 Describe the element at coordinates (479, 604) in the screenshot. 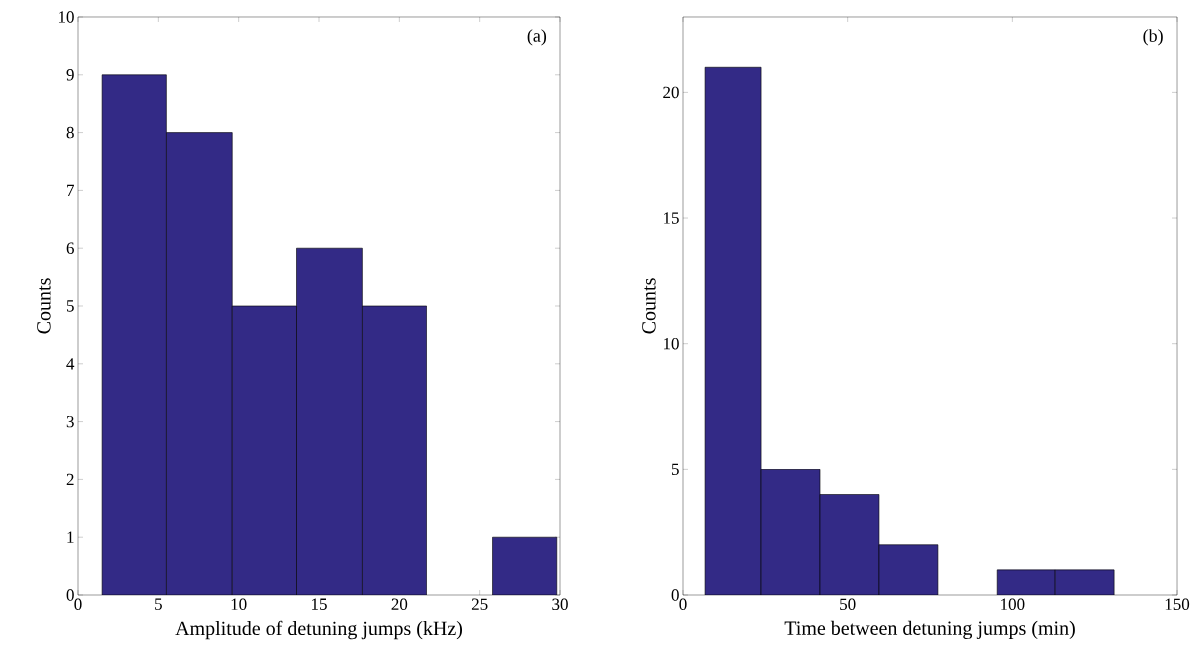

I see `x-tick-label: 25` at that location.